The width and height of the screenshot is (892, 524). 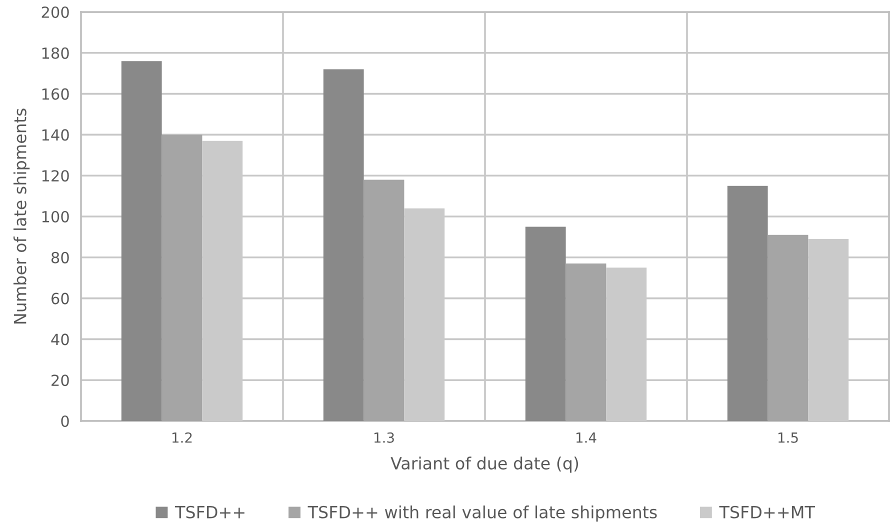 What do you see at coordinates (65, 421) in the screenshot?
I see `y-tick-label: 0` at bounding box center [65, 421].